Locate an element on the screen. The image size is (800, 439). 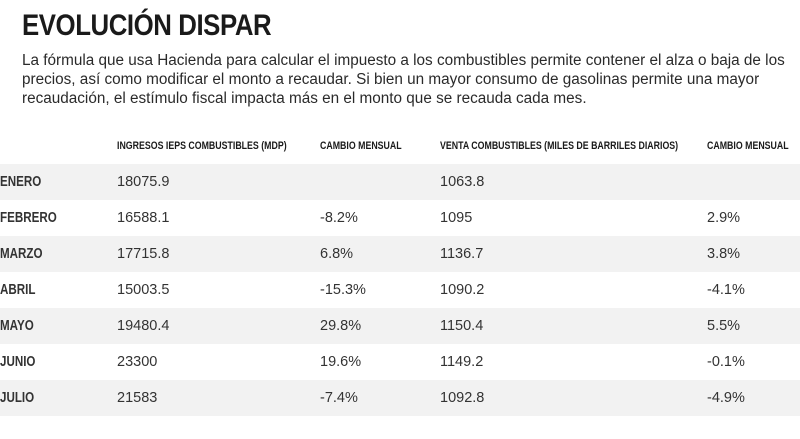
venta-cell: 1136.7 is located at coordinates (573, 254).